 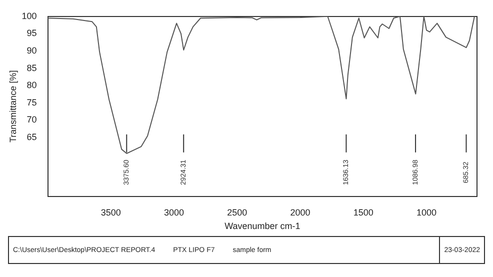 I want to click on y-tick-label: 100, so click(x=29, y=15).